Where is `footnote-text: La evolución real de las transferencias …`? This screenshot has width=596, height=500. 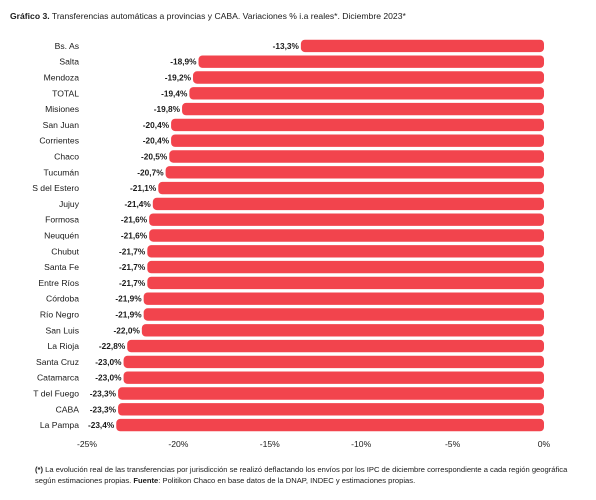 footnote-text: La evolución real de las transferencias … is located at coordinates (301, 475).